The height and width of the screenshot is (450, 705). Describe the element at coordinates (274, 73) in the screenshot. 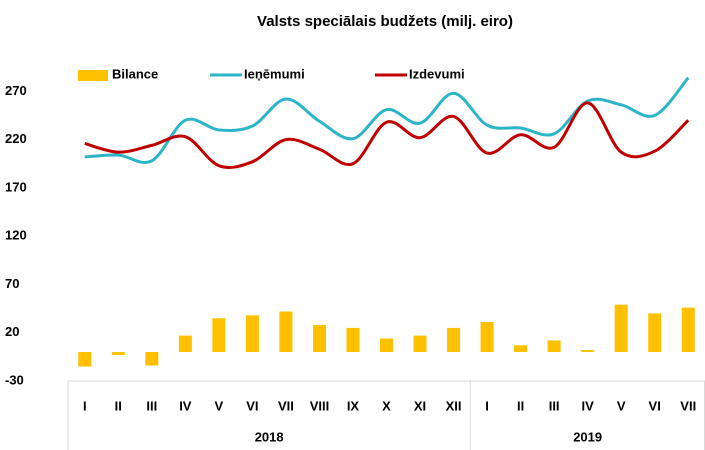

I see `legend-label: Ieņēmumi` at that location.